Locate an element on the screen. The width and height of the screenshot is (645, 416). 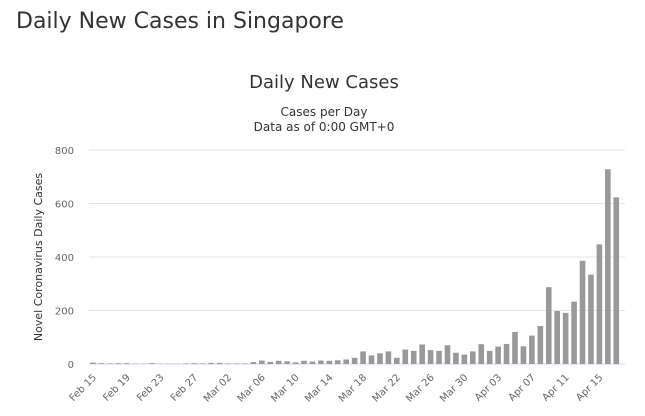
x-tick-label: Feb 27 is located at coordinates (185, 388).